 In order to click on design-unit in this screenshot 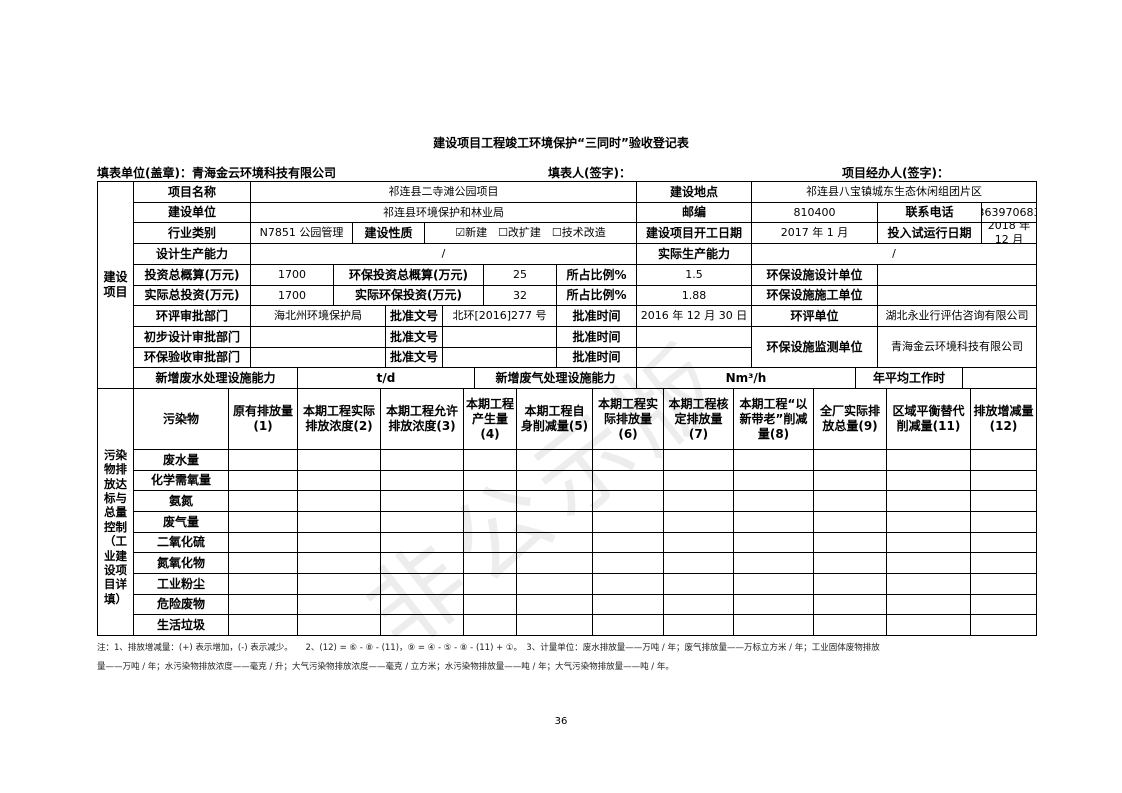, I will do `click(957, 275)`.